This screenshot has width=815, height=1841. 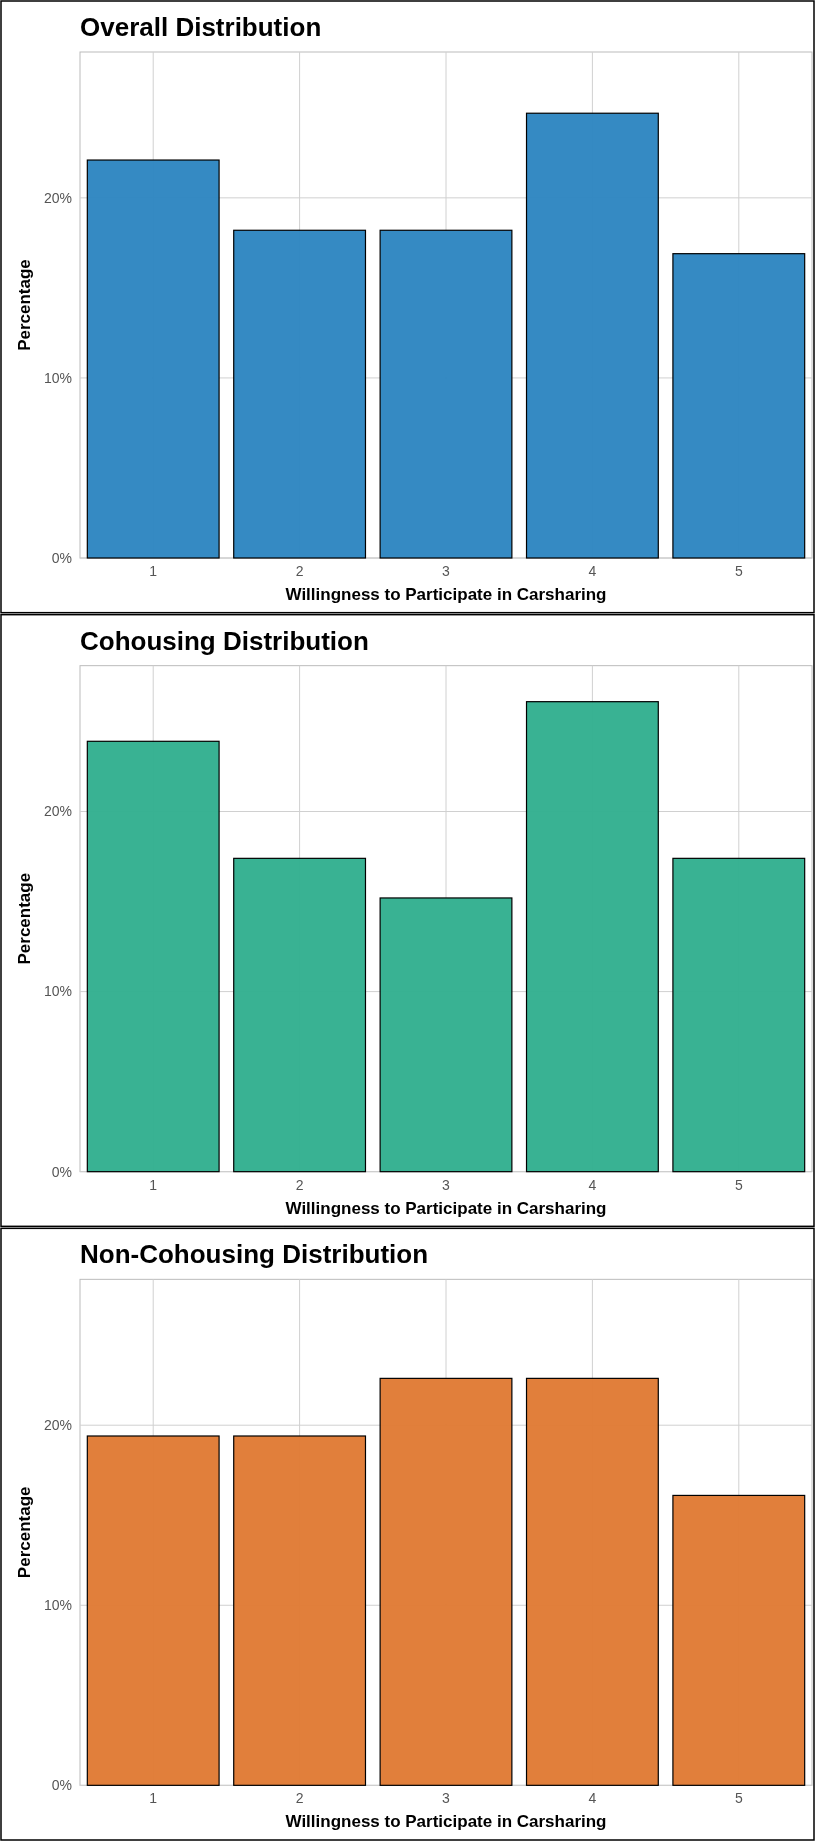 I want to click on chart-title: Cohousing Distribution, so click(x=224, y=640).